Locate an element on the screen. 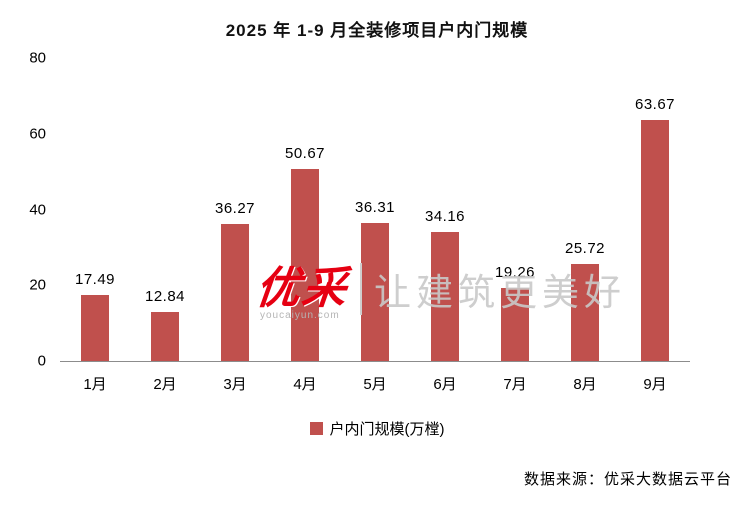  legend-swatch is located at coordinates (316, 428).